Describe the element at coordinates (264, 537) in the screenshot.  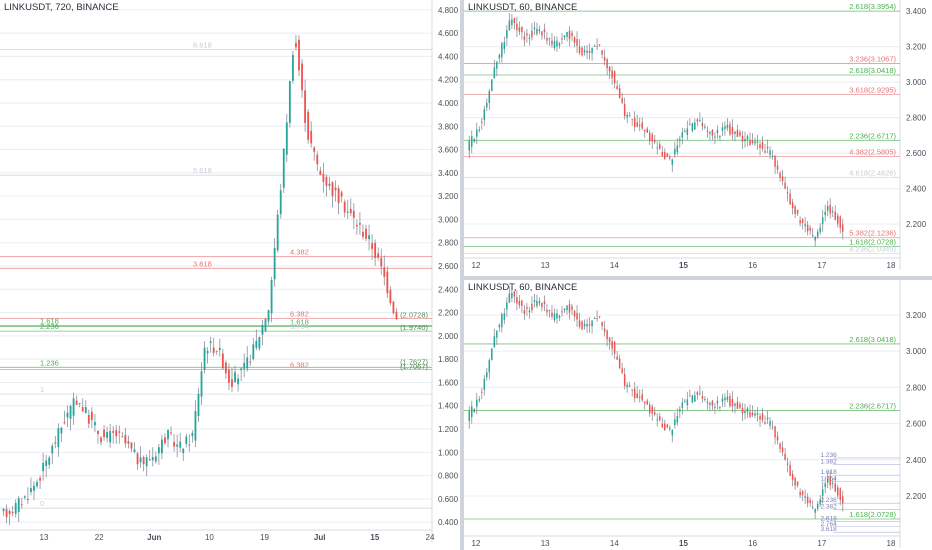
I see `x-tick-label: 19` at that location.